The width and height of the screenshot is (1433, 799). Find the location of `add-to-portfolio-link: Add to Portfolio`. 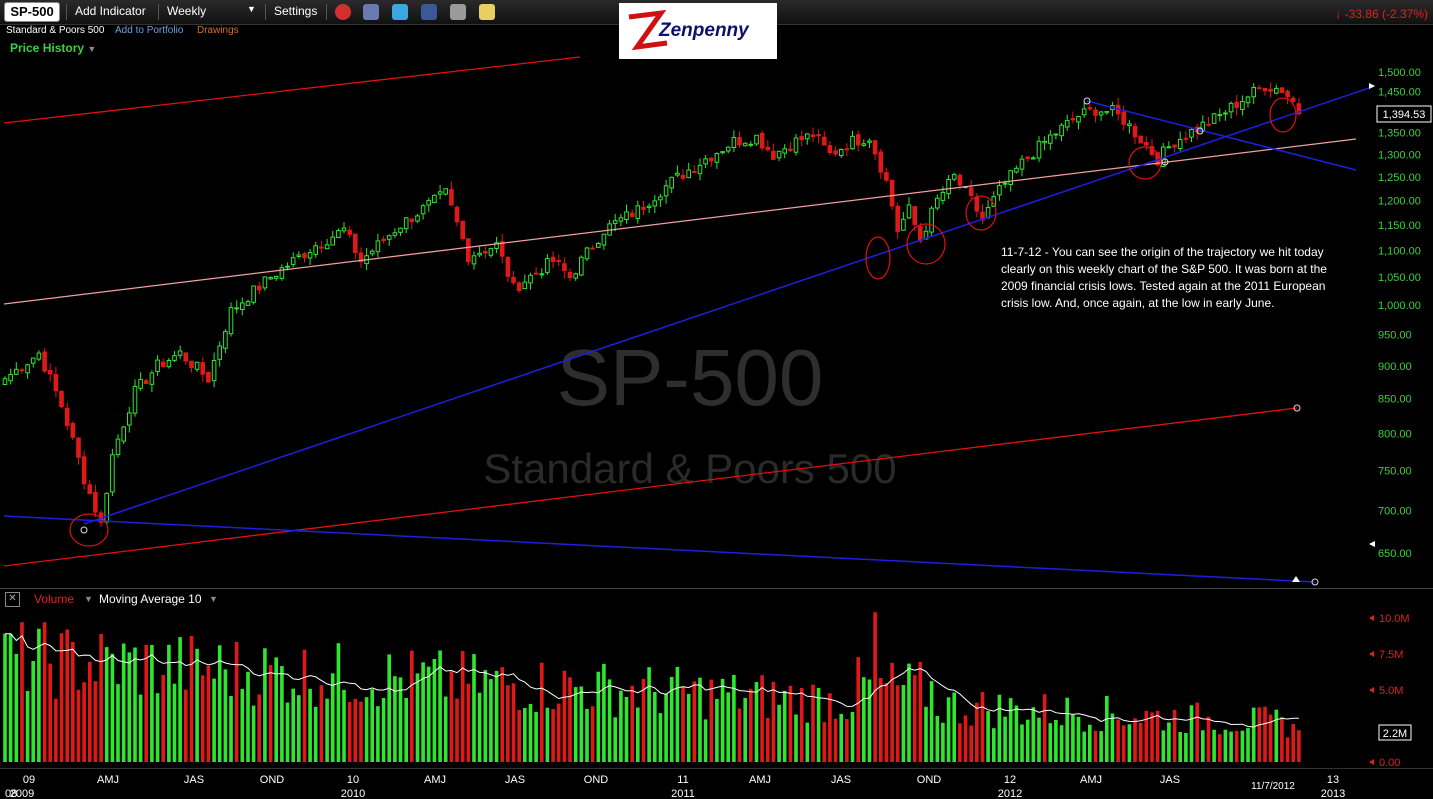

add-to-portfolio-link: Add to Portfolio is located at coordinates (149, 30).